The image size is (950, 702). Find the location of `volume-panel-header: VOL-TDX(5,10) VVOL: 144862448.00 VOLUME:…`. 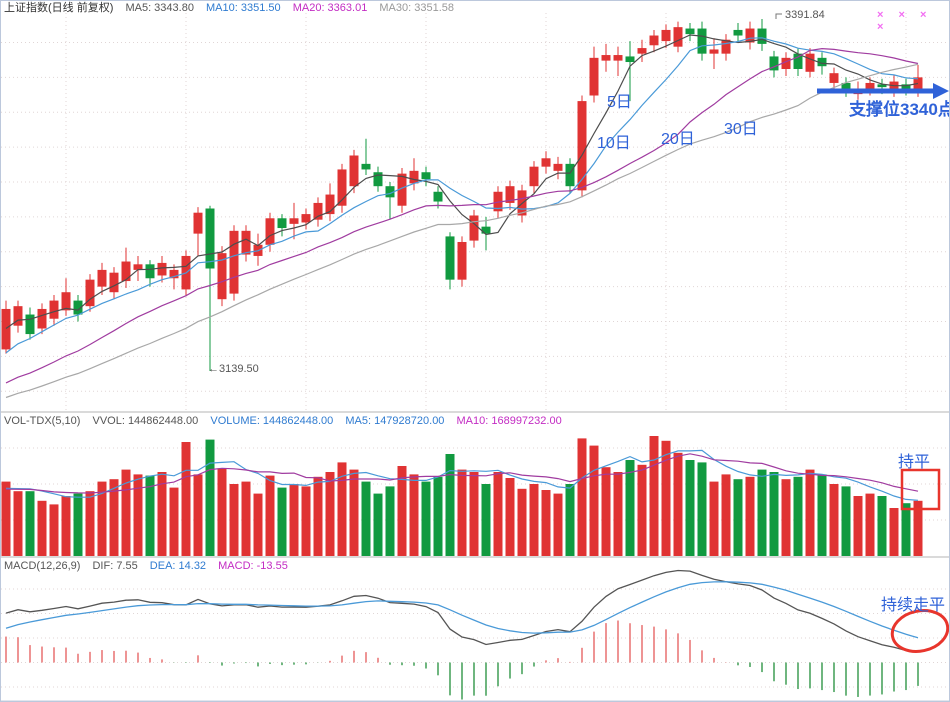

volume-panel-header: VOL-TDX(5,10) VVOL: 144862448.00 VOLUME:… is located at coordinates (287, 421).